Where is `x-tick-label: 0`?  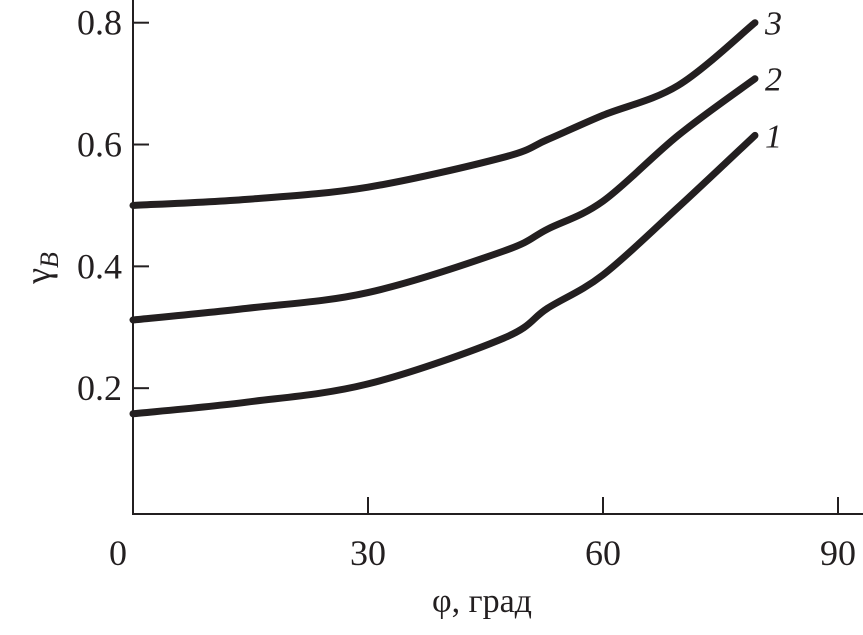 x-tick-label: 0 is located at coordinates (118, 553).